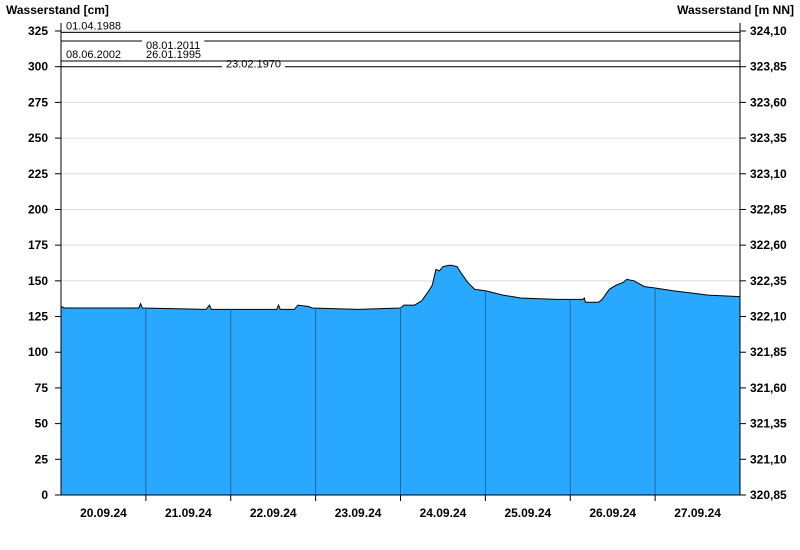 This screenshot has width=800, height=550. I want to click on y-tick-label-right: 323,60, so click(768, 102).